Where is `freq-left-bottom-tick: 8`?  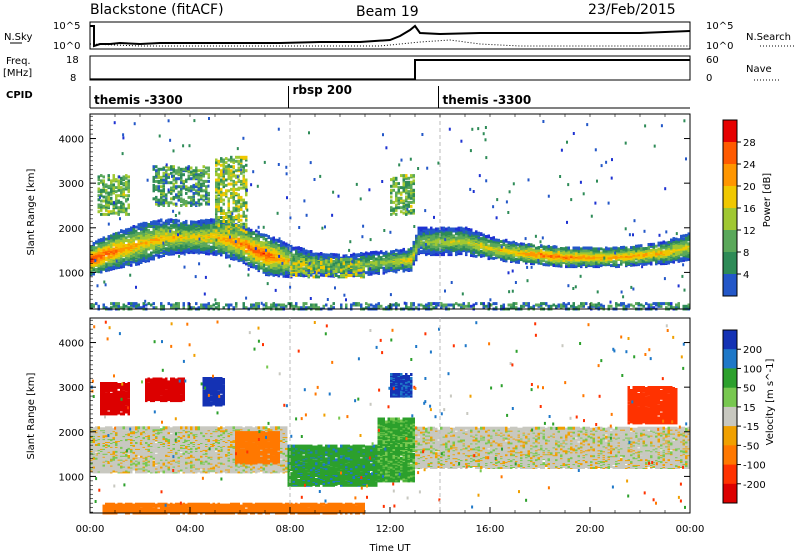
freq-left-bottom-tick: 8 is located at coordinates (73, 78).